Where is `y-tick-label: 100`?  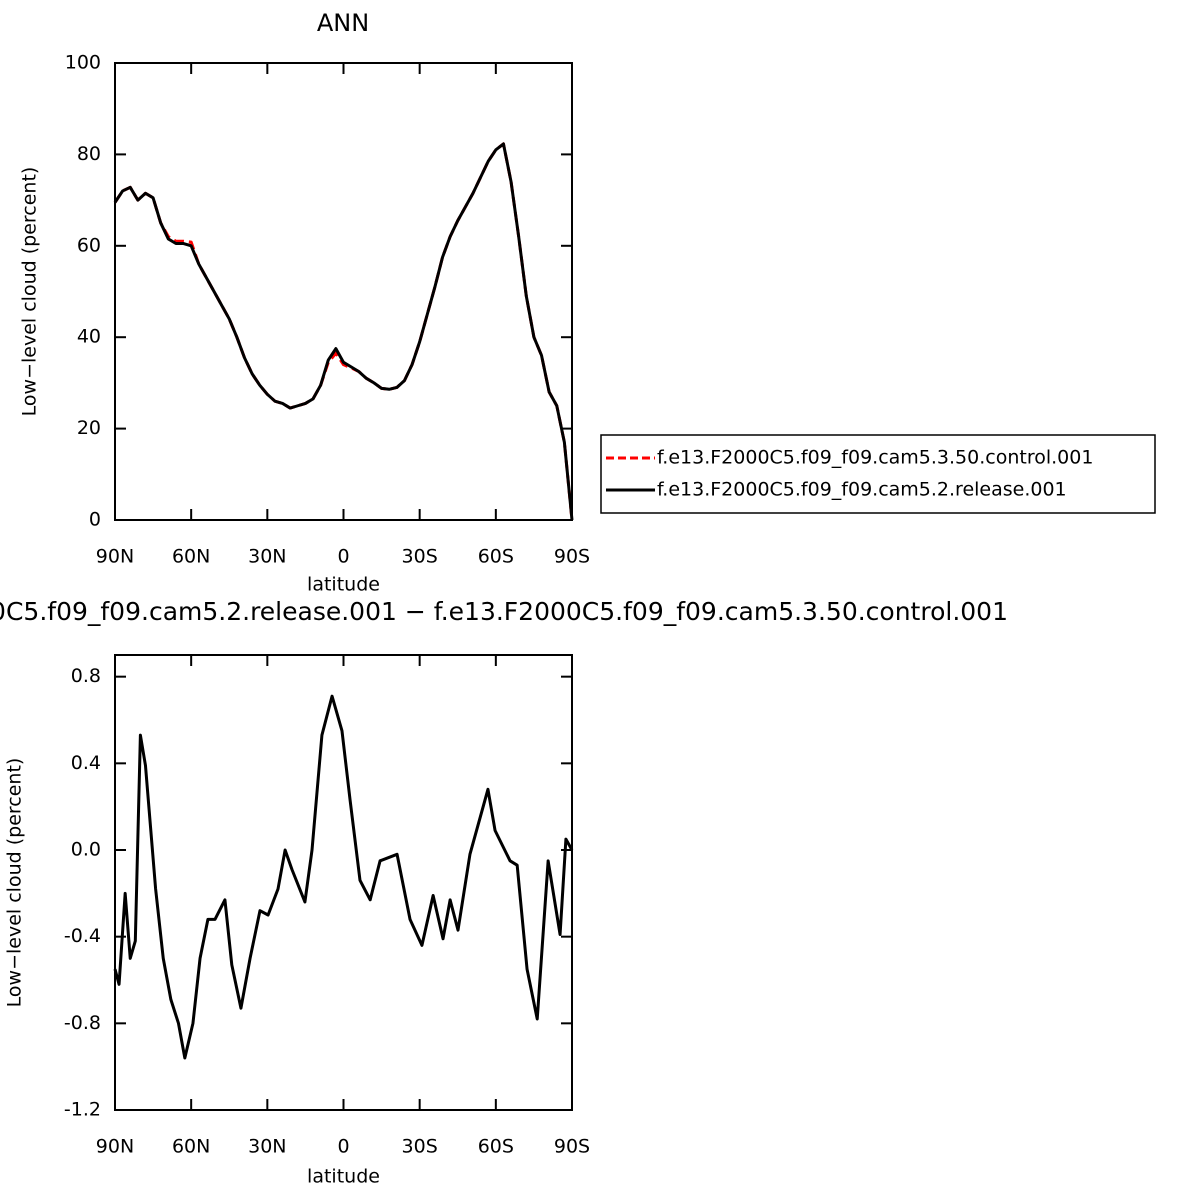 y-tick-label: 100 is located at coordinates (83, 63).